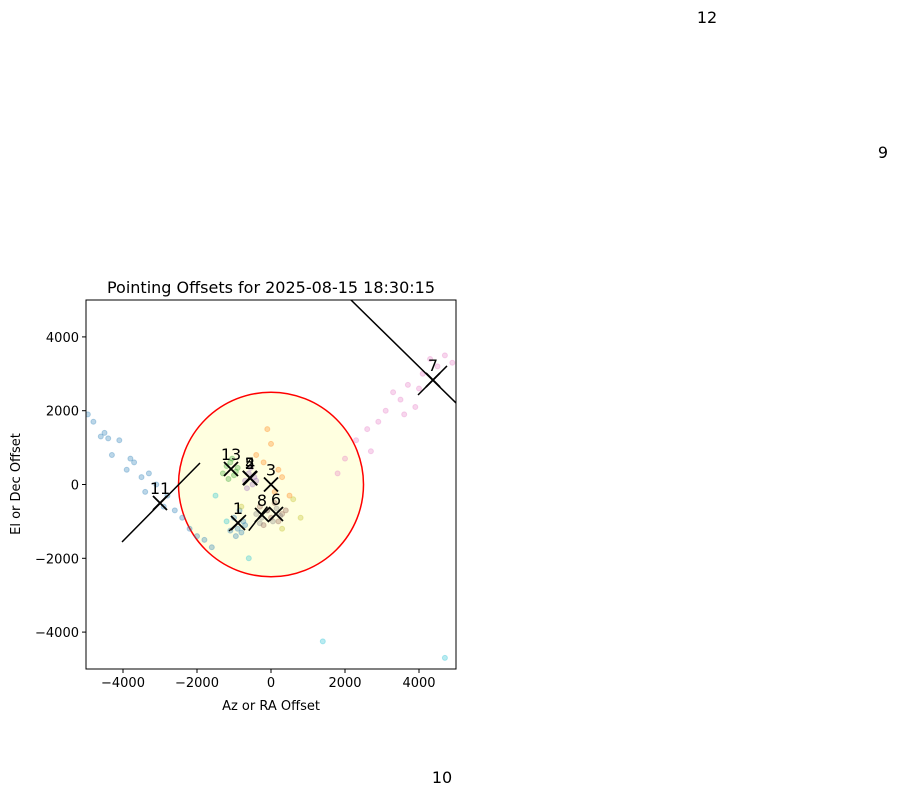  Describe the element at coordinates (123, 683) in the screenshot. I see `x-tick-label: −4000` at that location.